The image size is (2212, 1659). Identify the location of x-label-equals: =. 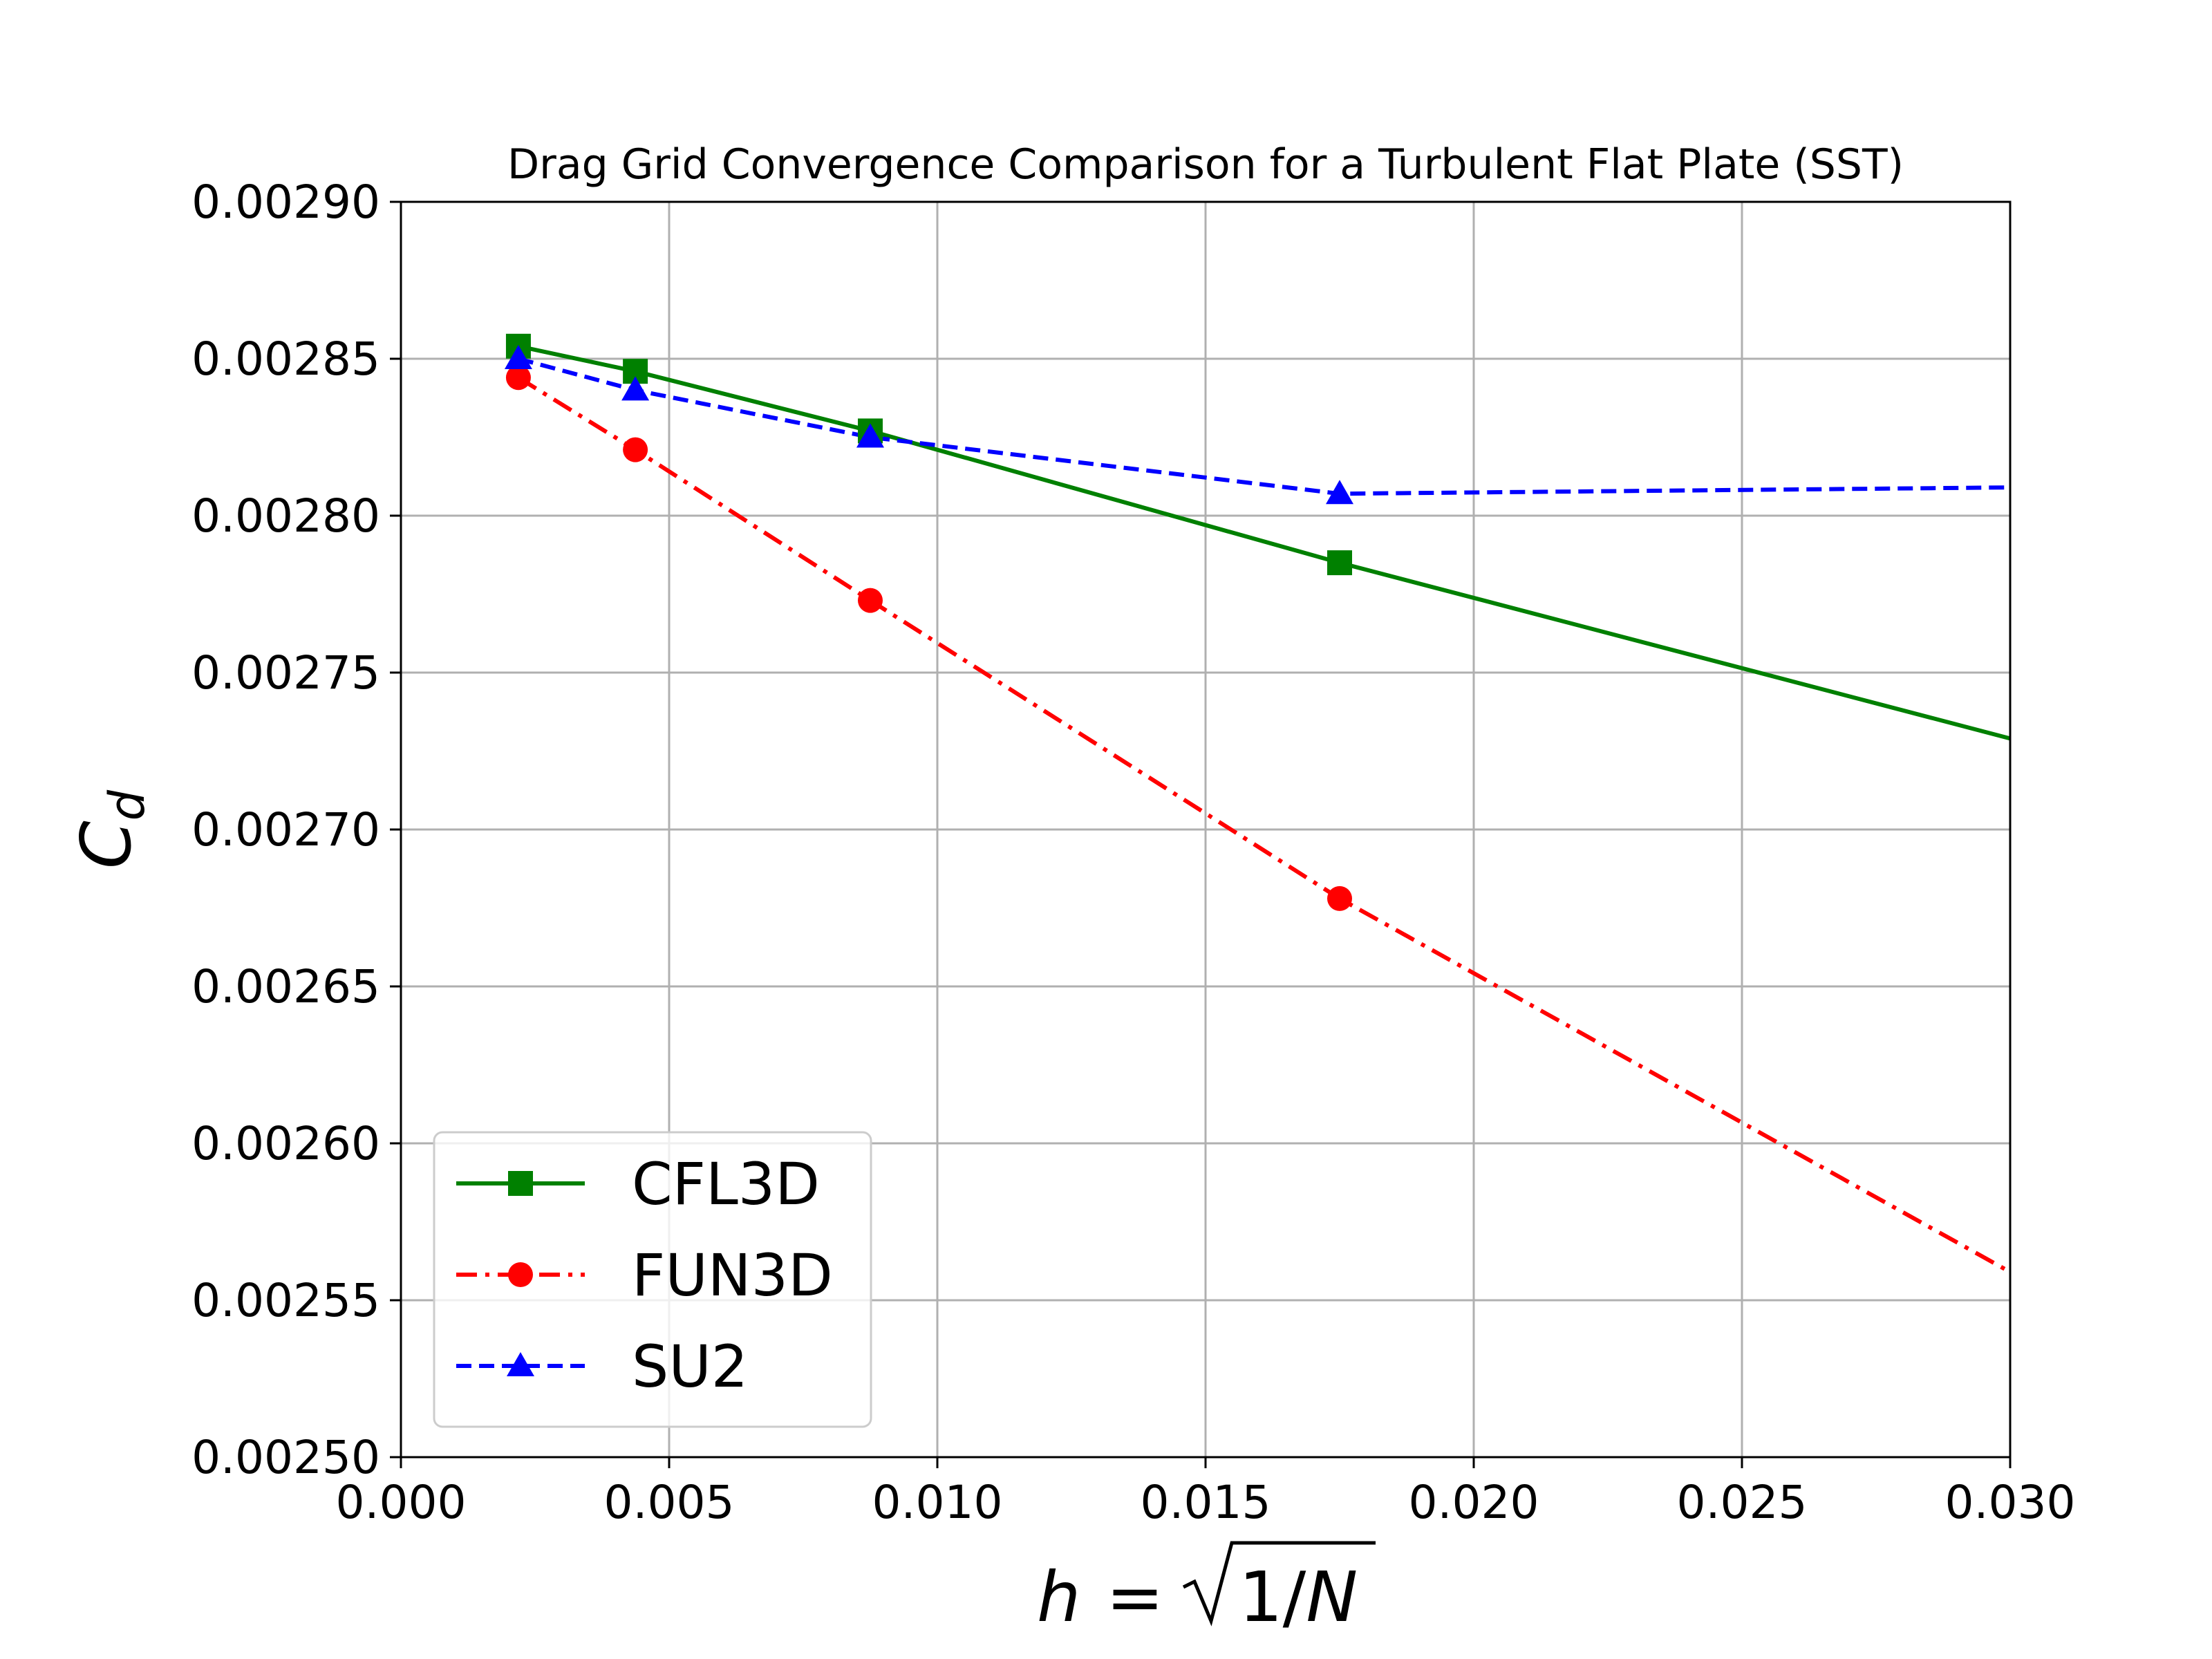
(1135, 1597).